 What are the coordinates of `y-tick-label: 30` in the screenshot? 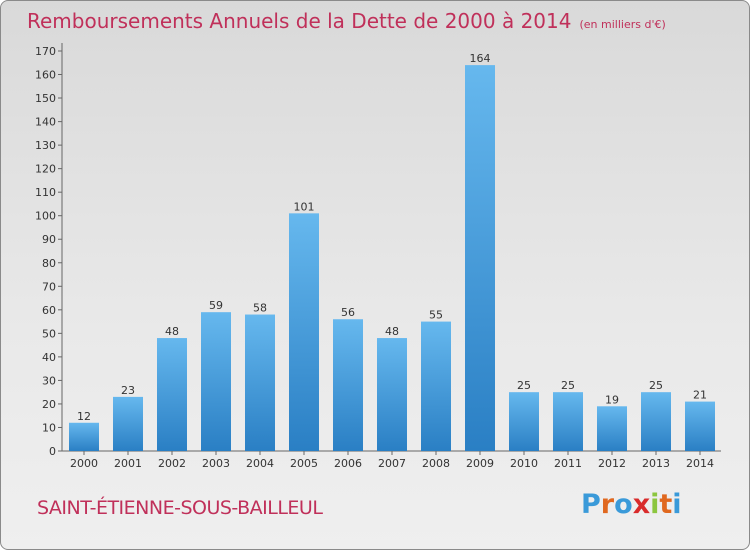 It's located at (49, 380).